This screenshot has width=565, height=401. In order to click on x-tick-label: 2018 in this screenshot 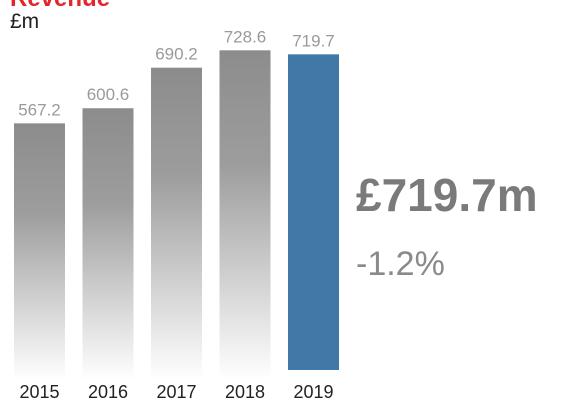, I will do `click(245, 391)`.